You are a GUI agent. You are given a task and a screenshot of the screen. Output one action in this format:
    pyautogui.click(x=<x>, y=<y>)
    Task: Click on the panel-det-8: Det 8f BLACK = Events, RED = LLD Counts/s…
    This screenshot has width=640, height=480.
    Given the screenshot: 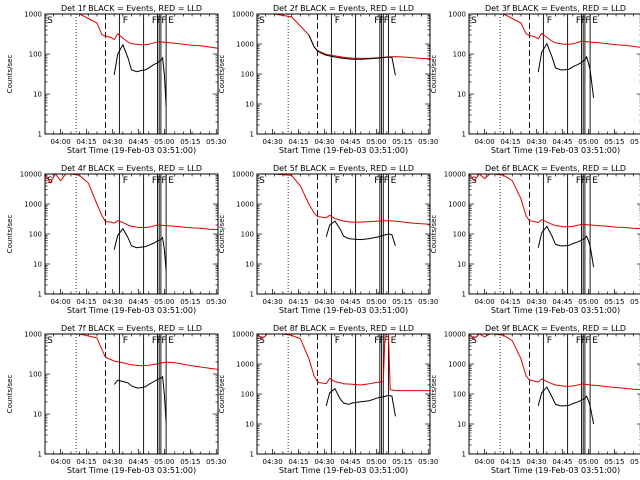 What is the action you would take?
    pyautogui.click(x=328, y=399)
    